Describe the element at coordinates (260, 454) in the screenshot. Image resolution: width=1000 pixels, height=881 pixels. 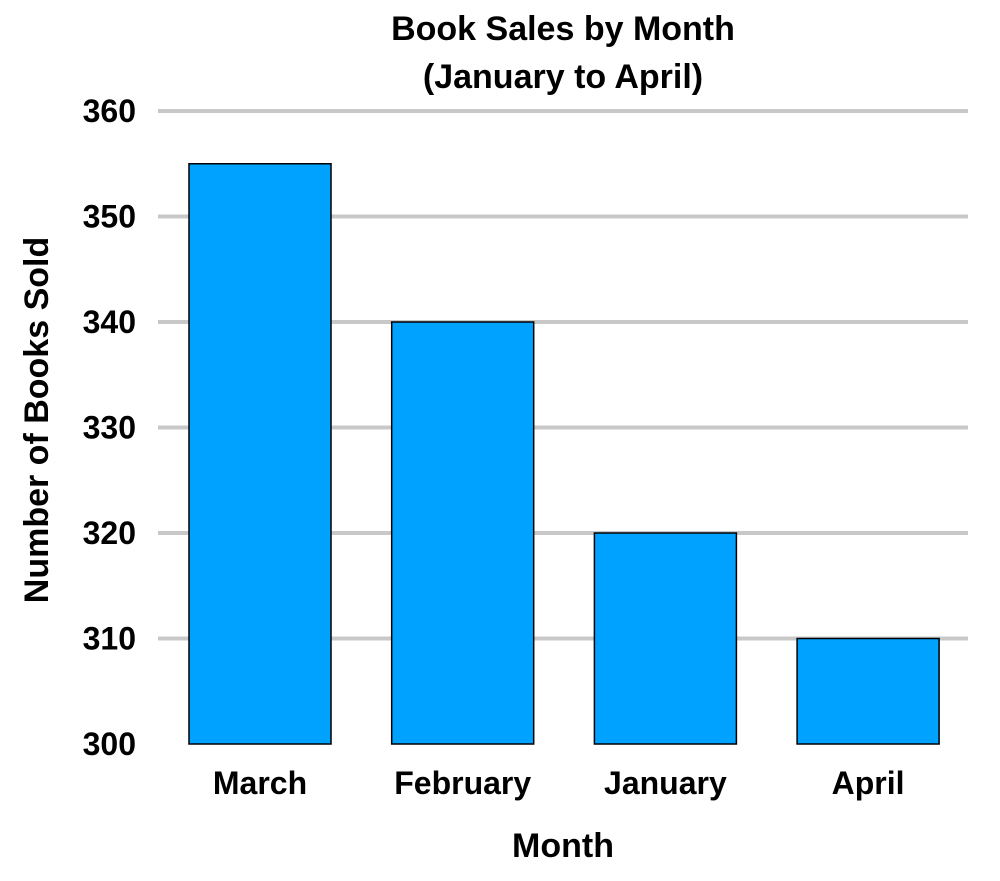
I see `bar-march` at that location.